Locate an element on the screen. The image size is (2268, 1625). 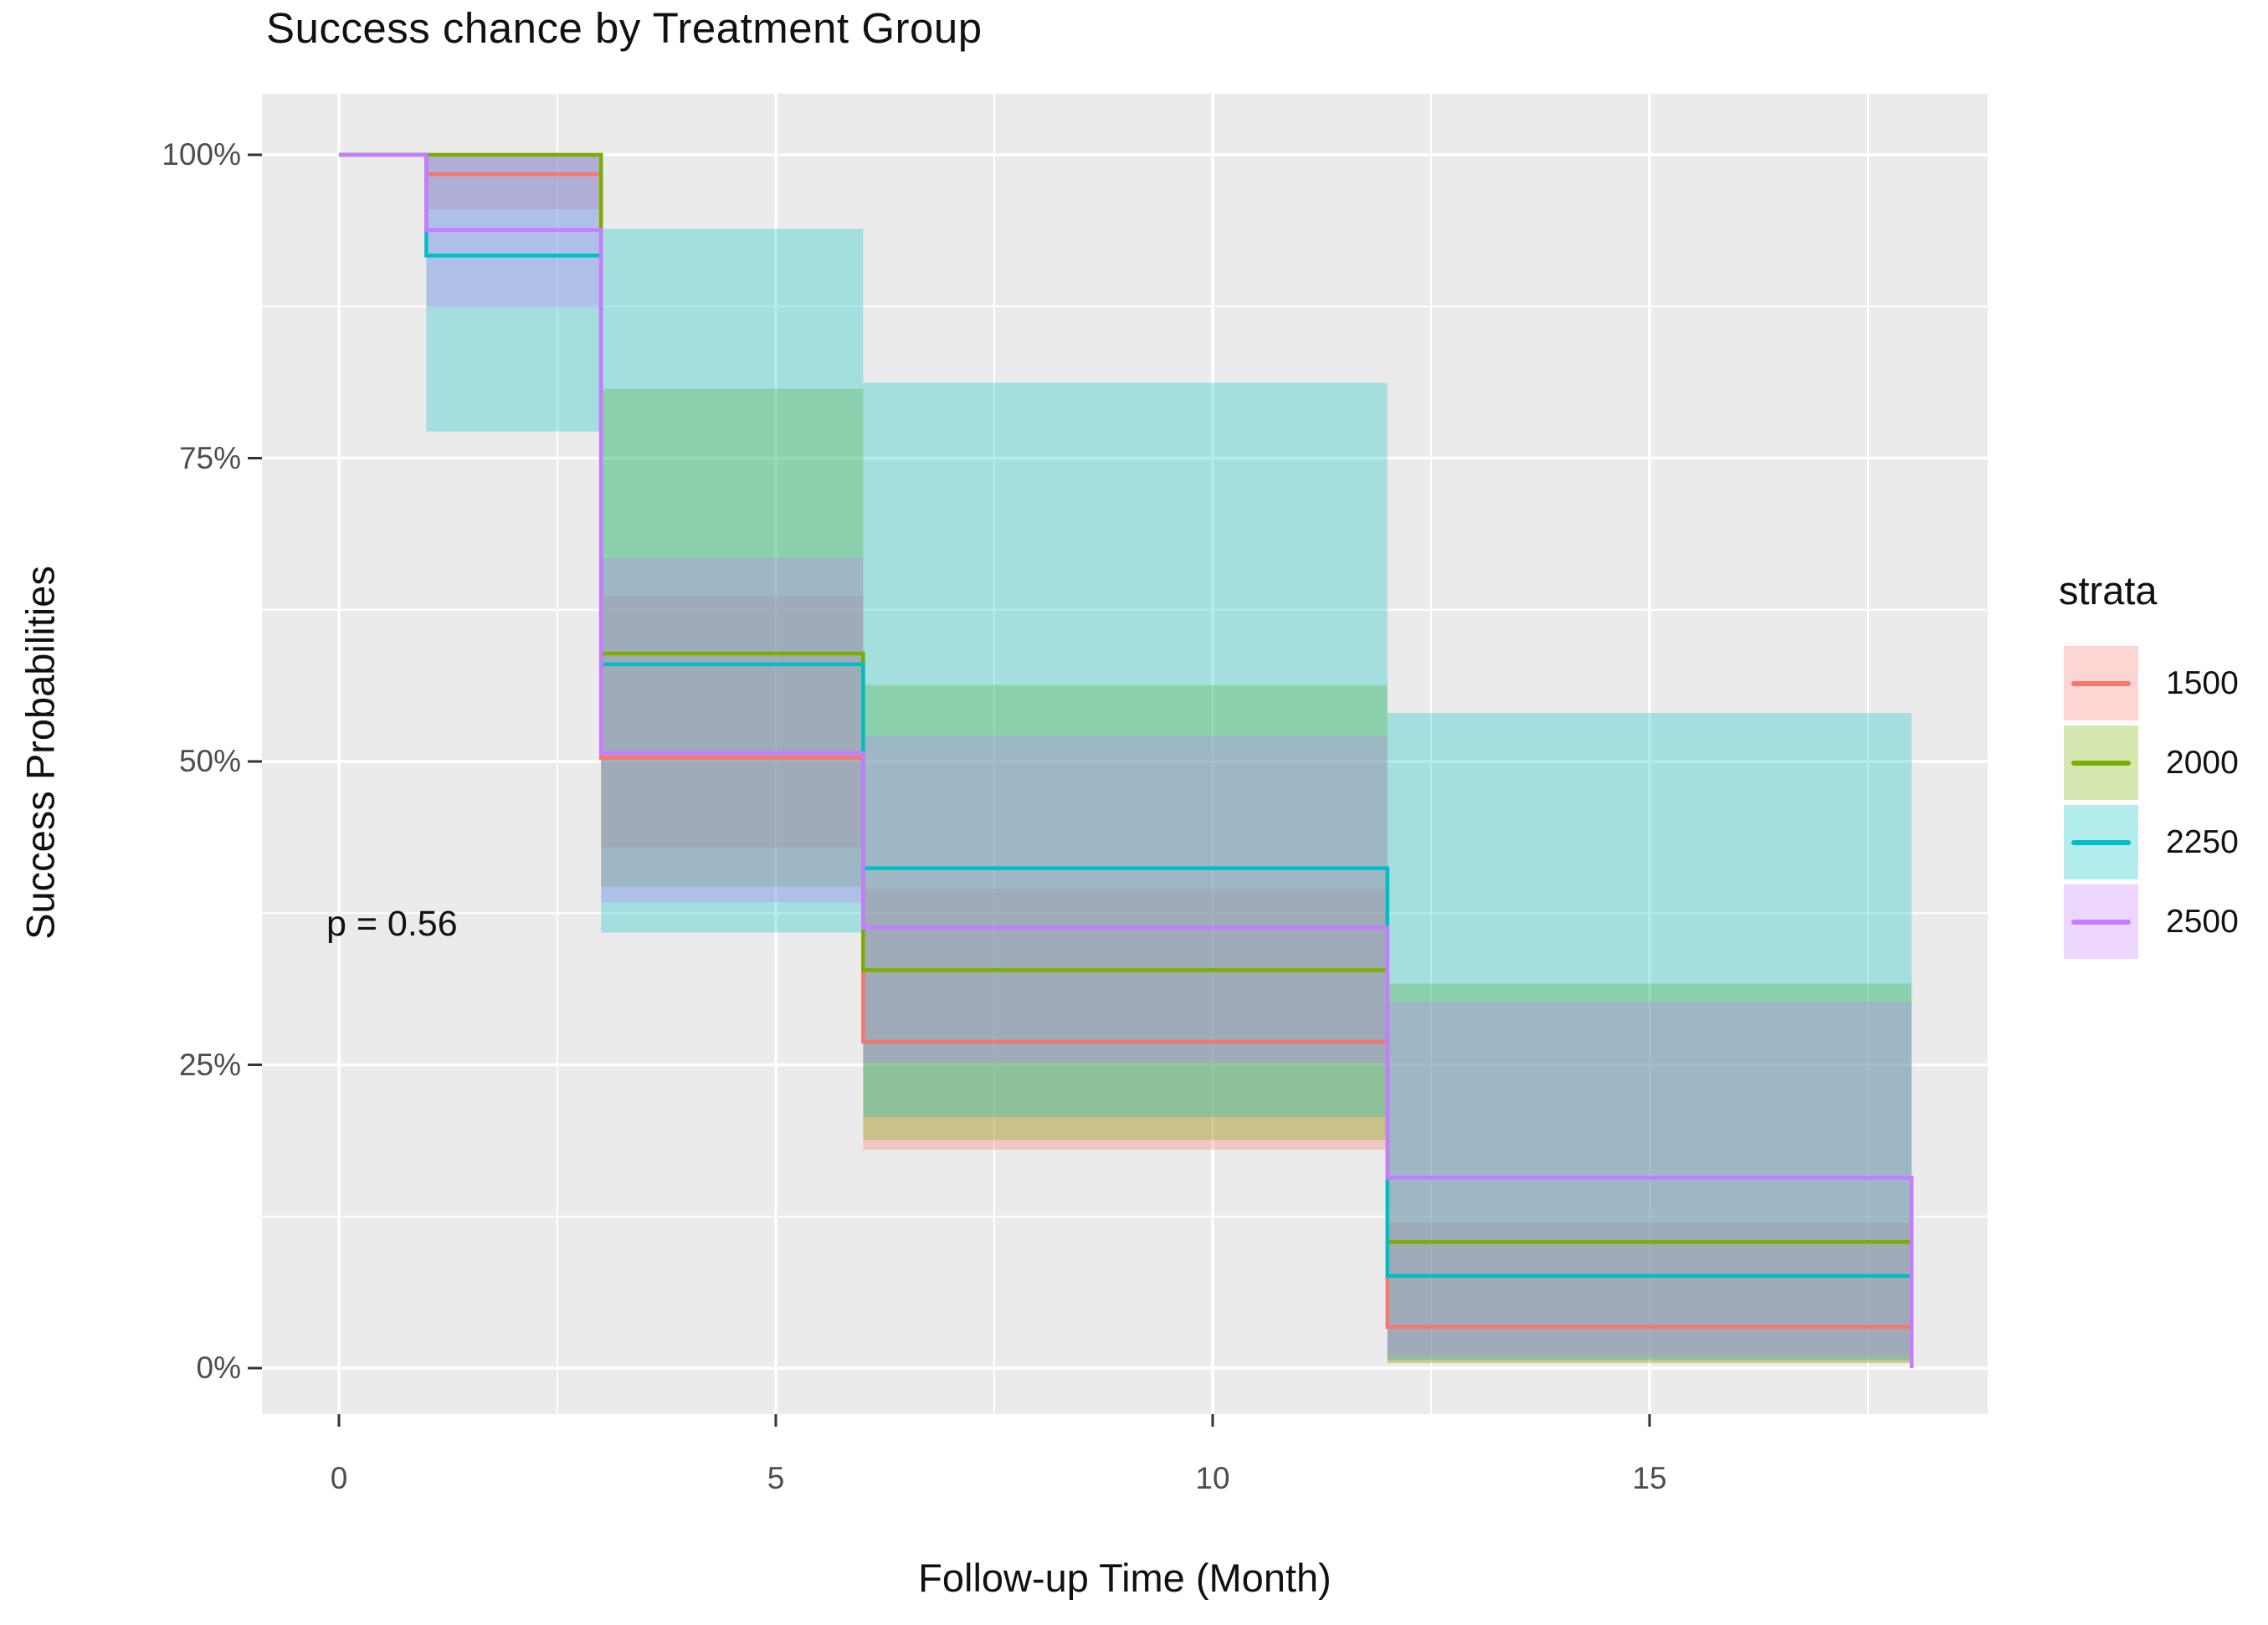
legend-title: strata is located at coordinates (2108, 590).